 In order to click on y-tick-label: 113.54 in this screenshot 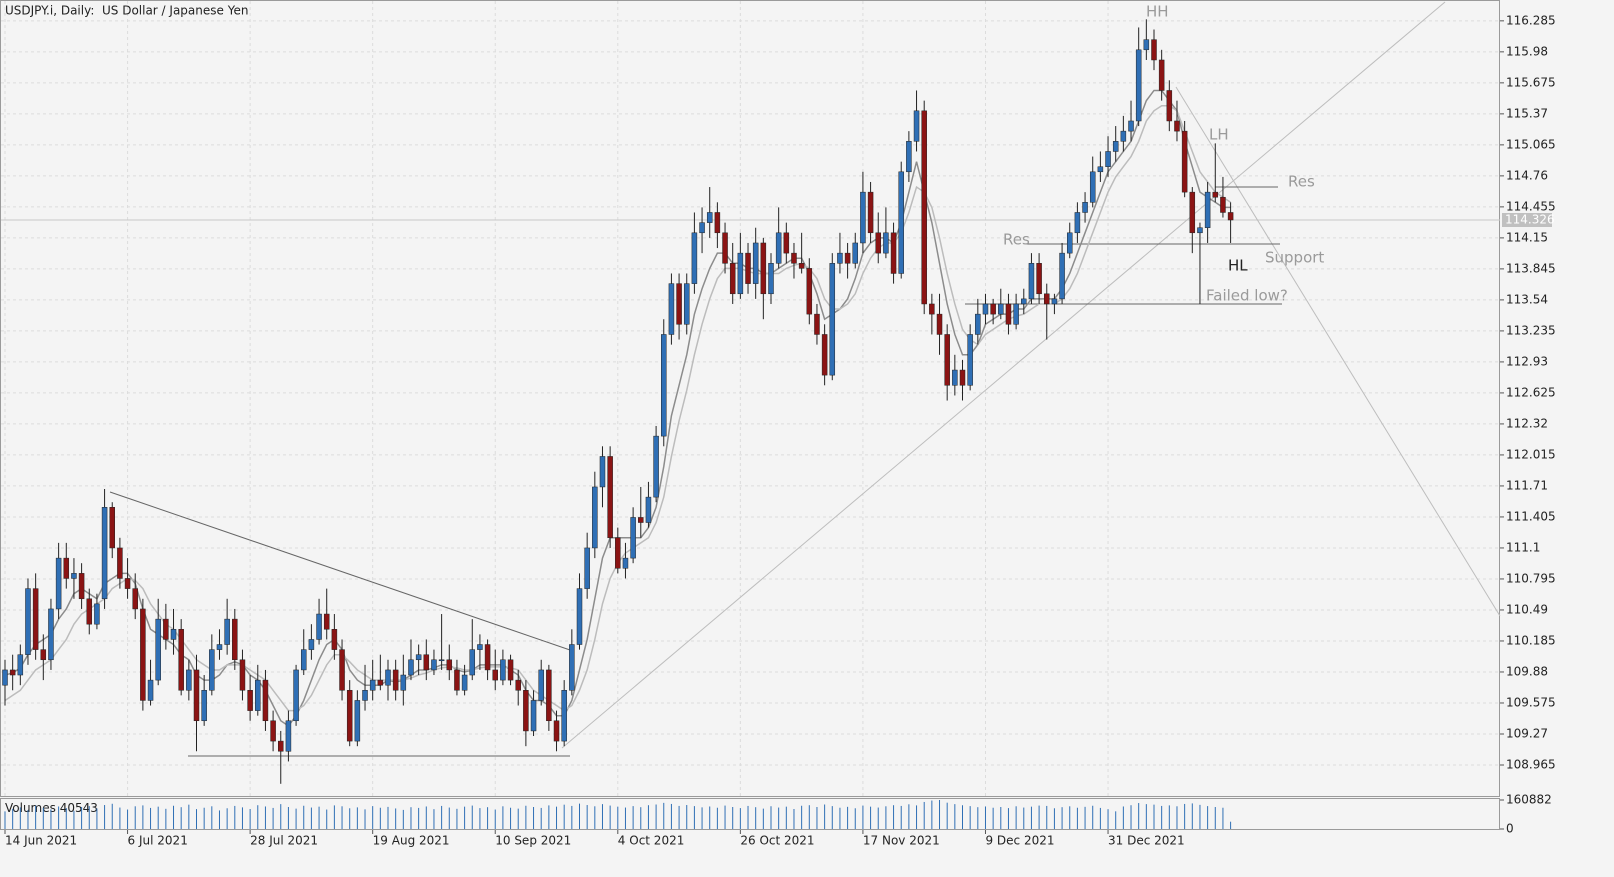, I will do `click(1527, 299)`.